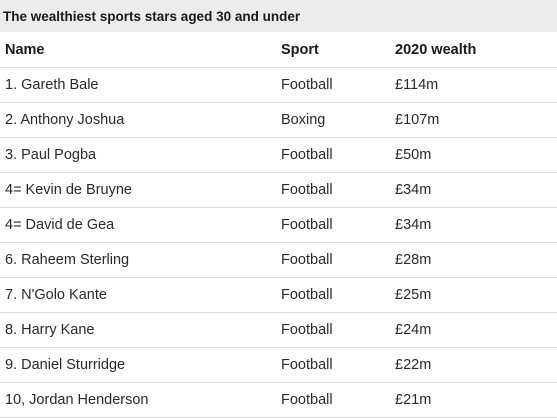 This screenshot has width=557, height=418. I want to click on cell-name: 8. Harry Kane, so click(138, 330).